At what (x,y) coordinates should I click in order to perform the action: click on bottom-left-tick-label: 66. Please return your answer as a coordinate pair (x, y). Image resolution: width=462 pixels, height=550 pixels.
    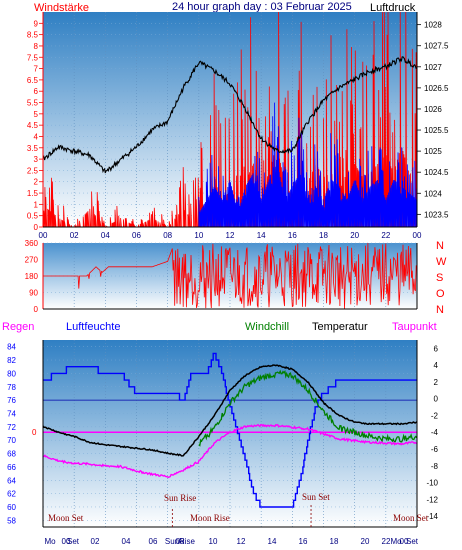
    Looking at the image, I should click on (11, 467).